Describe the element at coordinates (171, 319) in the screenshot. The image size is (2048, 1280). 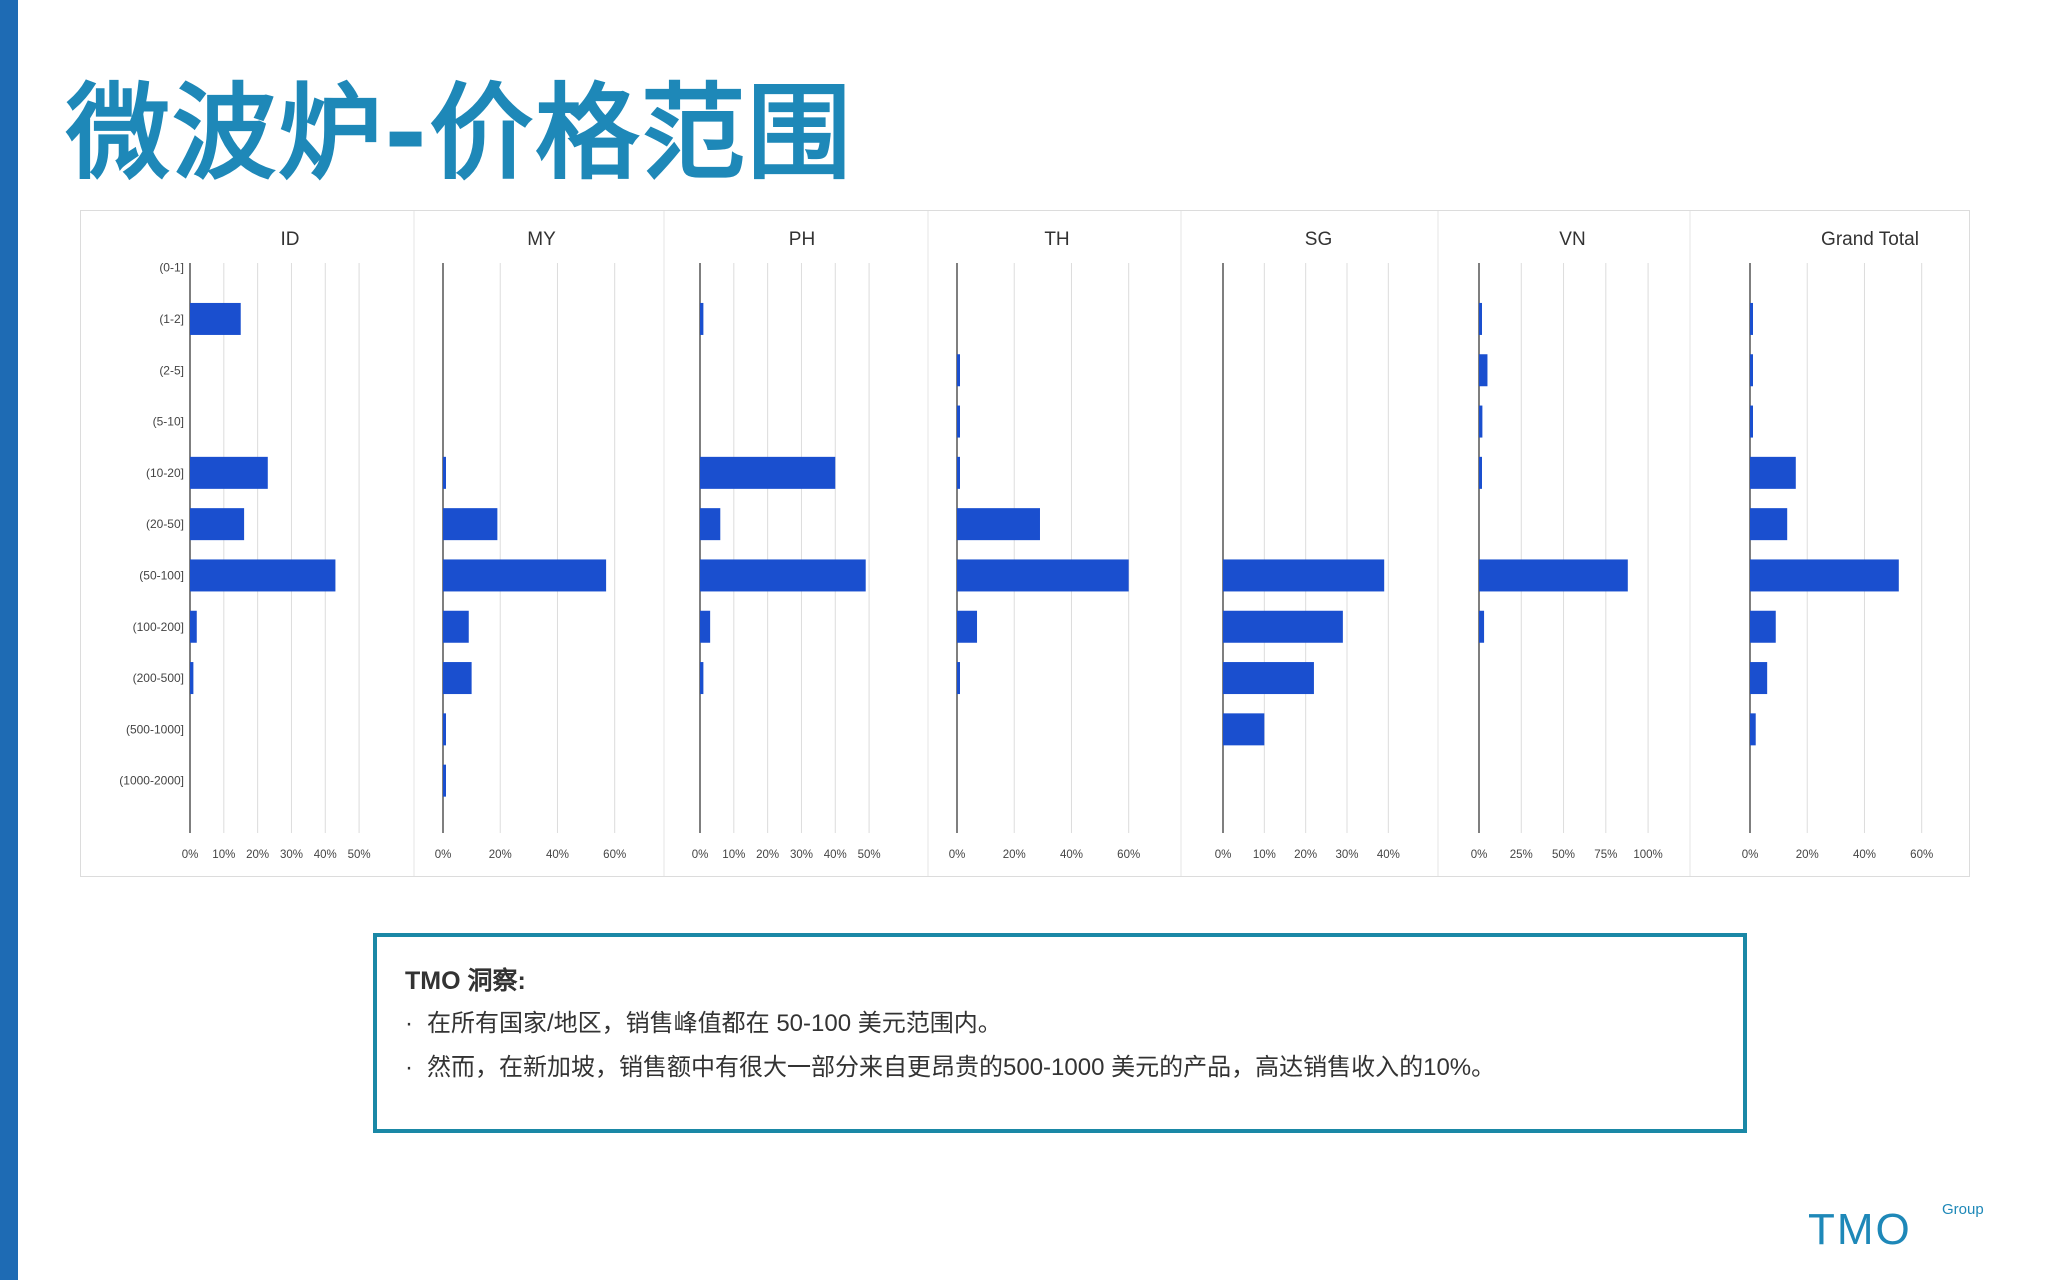
I see `category-label: (1-2]` at that location.